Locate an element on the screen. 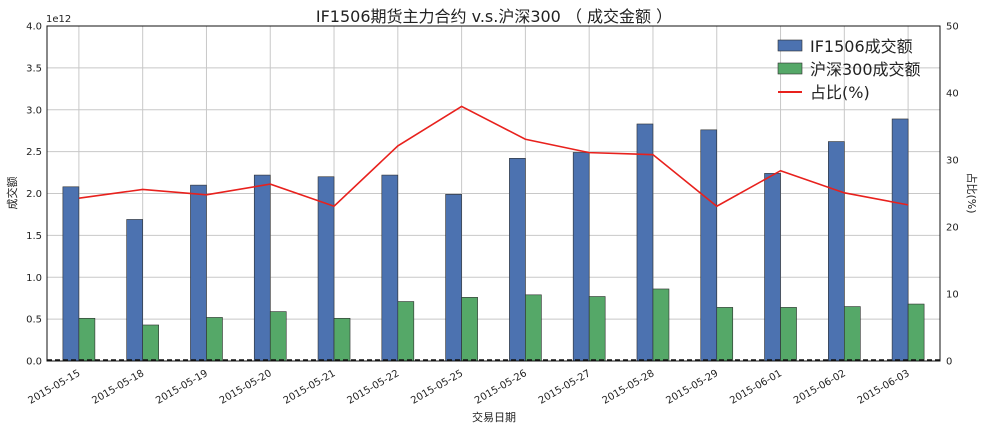  legend-label: IF1506成交额 is located at coordinates (861, 46).